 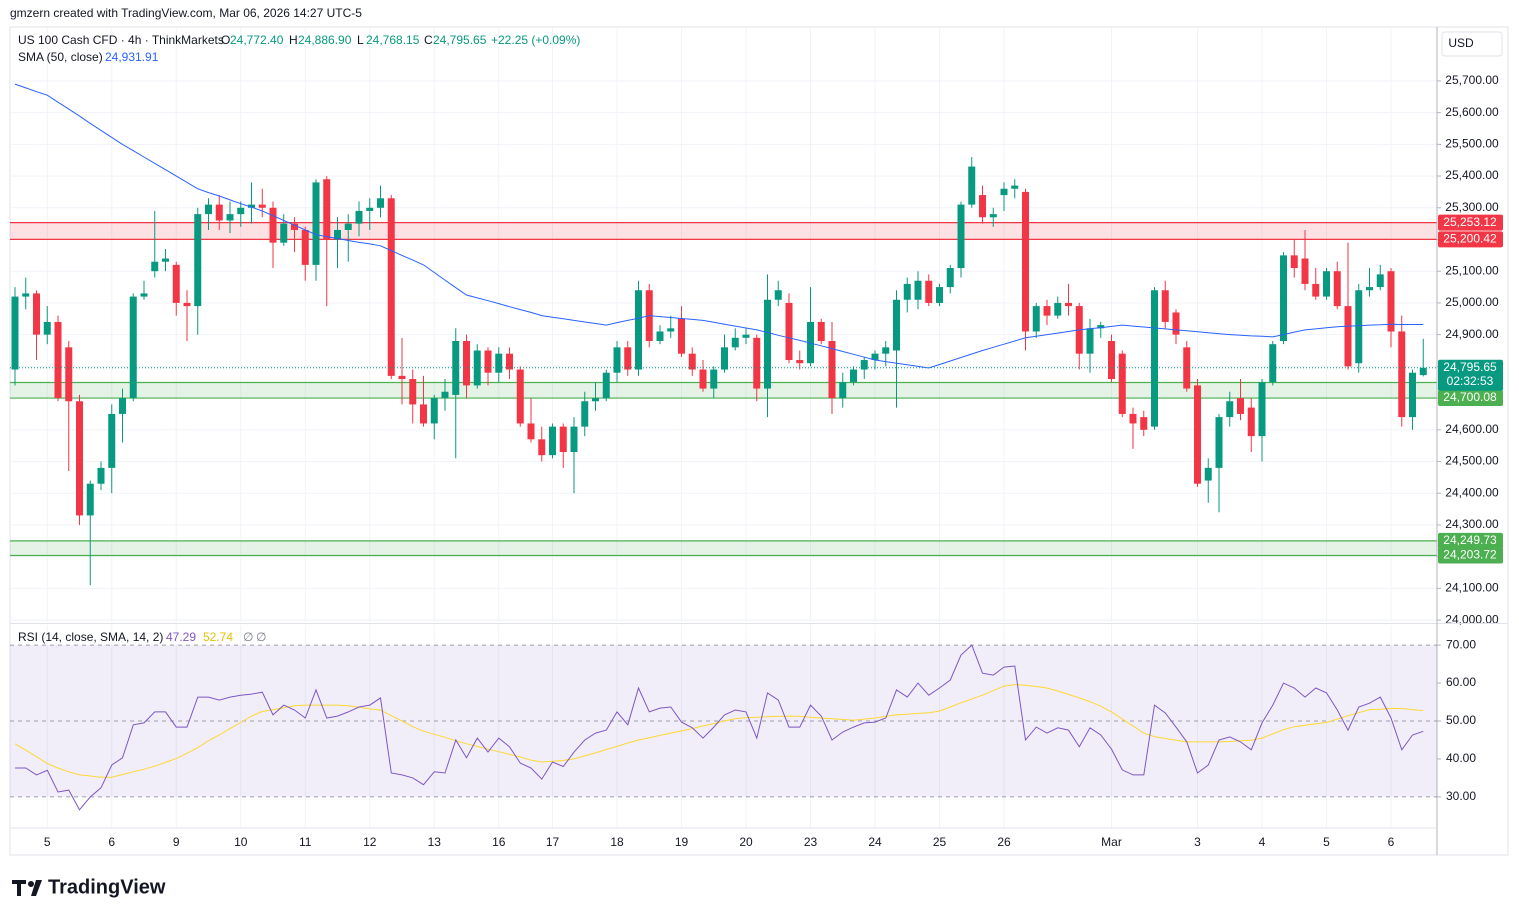 What do you see at coordinates (121, 40) in the screenshot?
I see `symbol: US 100 Cash CFD · 4h · ThinkMarkets` at bounding box center [121, 40].